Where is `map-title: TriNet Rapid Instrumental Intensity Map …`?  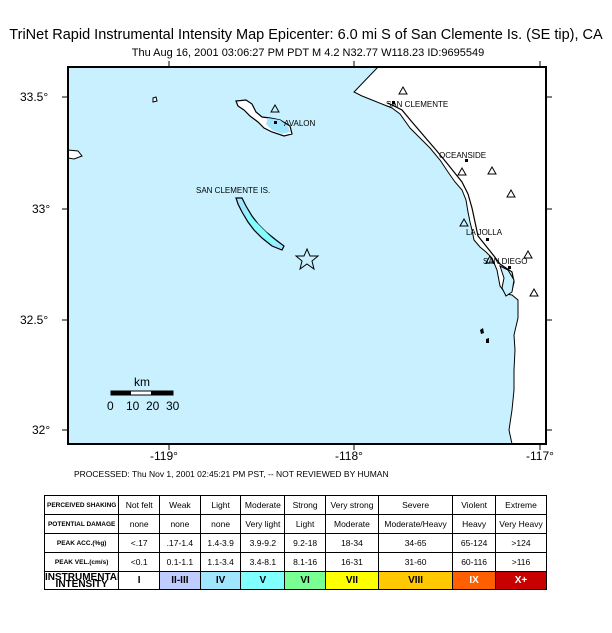
map-title: TriNet Rapid Instrumental Intensity Map … is located at coordinates (306, 35).